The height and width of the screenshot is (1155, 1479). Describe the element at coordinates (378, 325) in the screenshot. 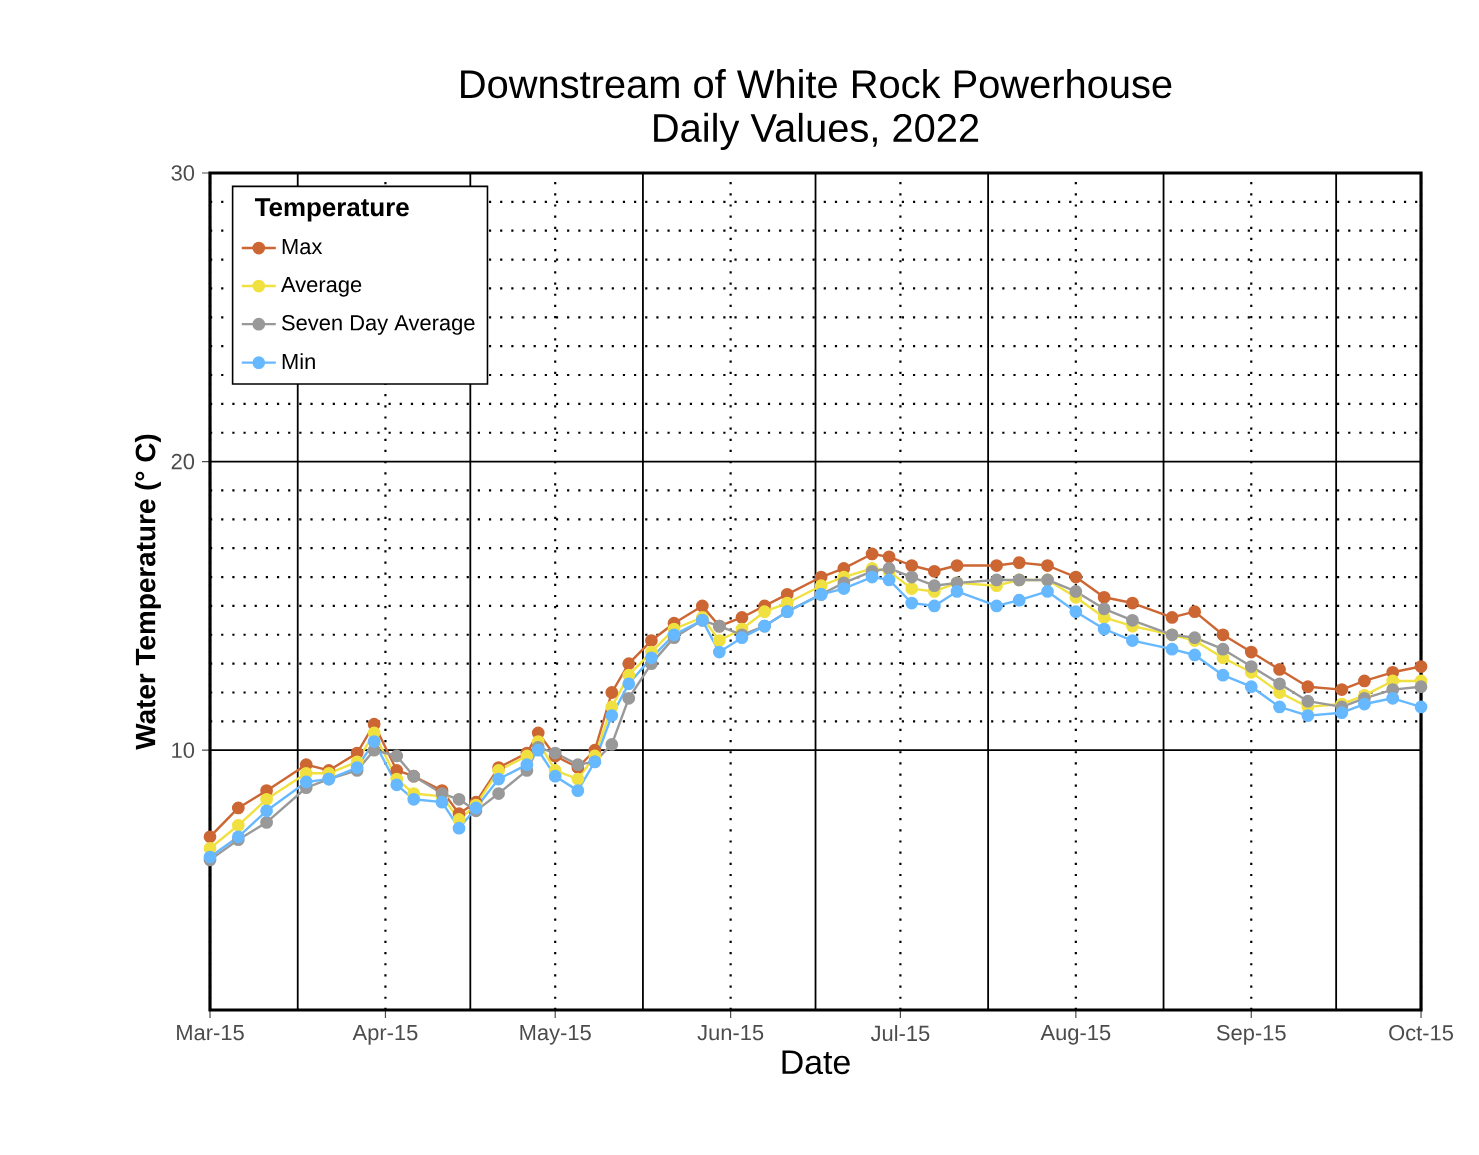

I see `legend-label: Seven Day Average` at that location.